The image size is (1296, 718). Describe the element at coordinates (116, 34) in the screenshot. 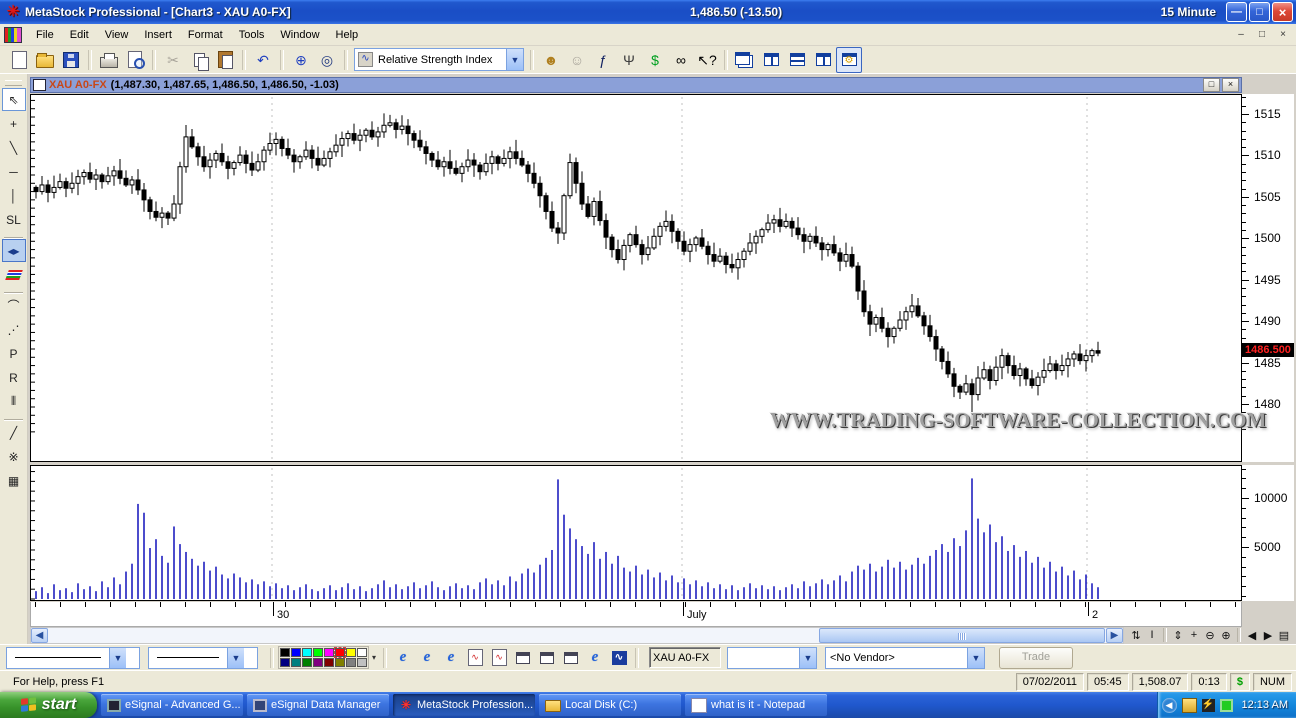

I see `menu-view: View` at that location.